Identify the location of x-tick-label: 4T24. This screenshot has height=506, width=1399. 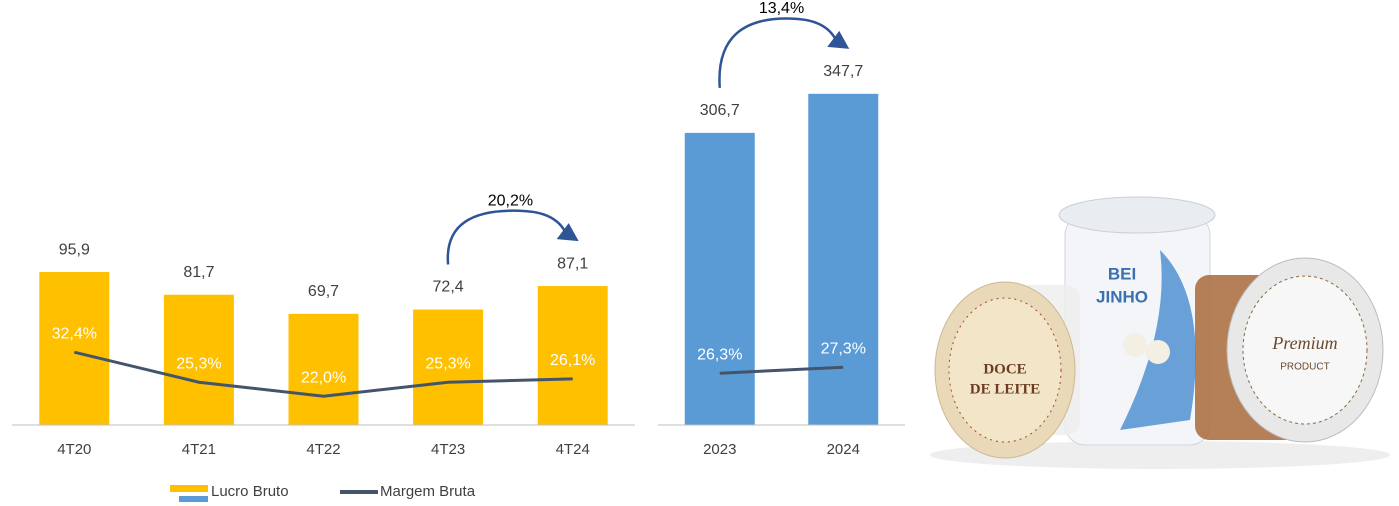
(573, 449).